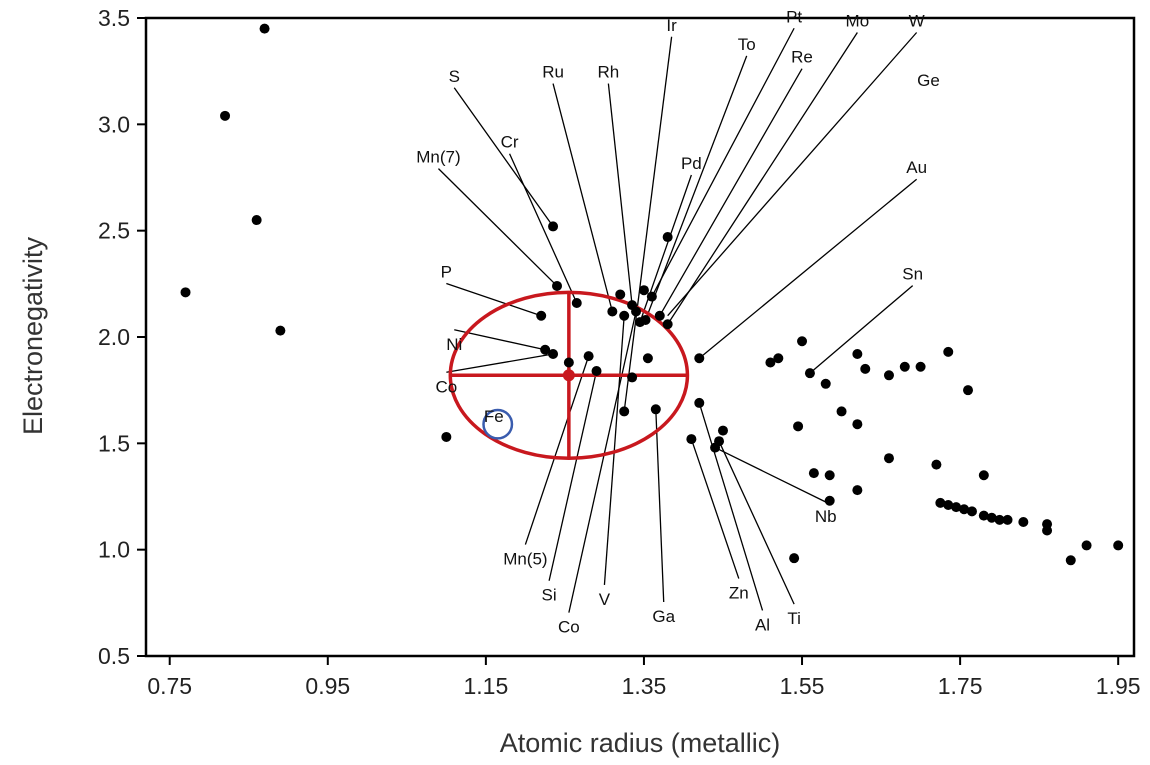  I want to click on element-label: P, so click(446, 271).